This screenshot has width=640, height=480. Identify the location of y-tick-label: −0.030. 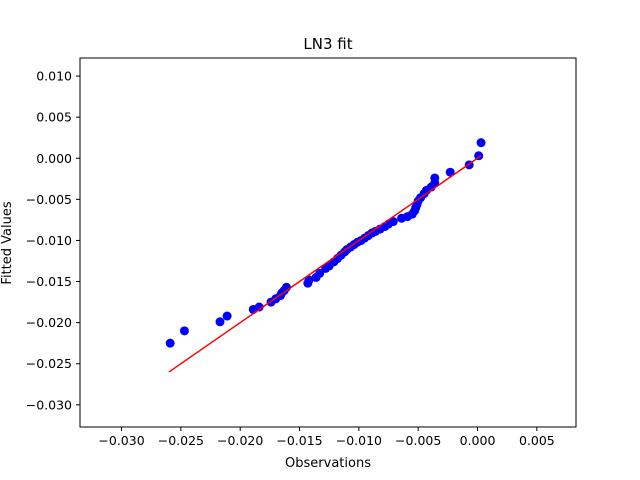
(49, 404).